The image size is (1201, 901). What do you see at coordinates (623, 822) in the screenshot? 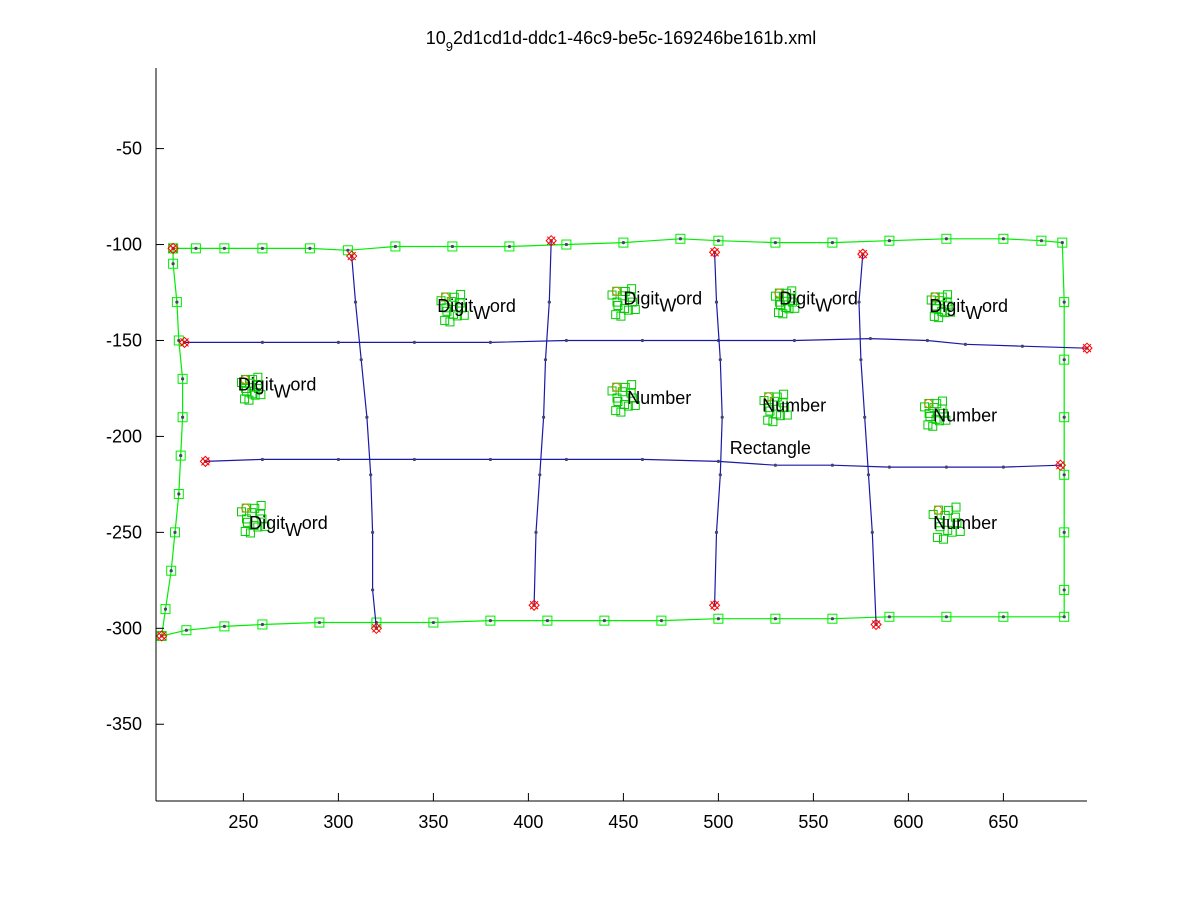
I see `x-tick-label: 450` at bounding box center [623, 822].